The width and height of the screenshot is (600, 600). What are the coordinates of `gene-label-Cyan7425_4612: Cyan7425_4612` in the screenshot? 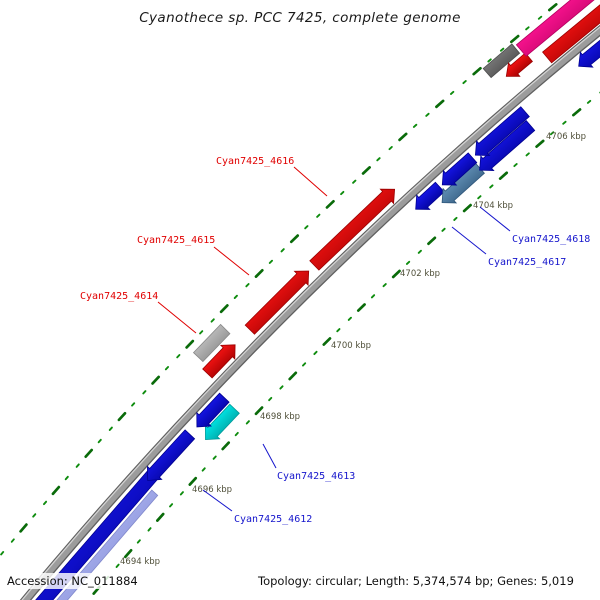 It's located at (273, 519).